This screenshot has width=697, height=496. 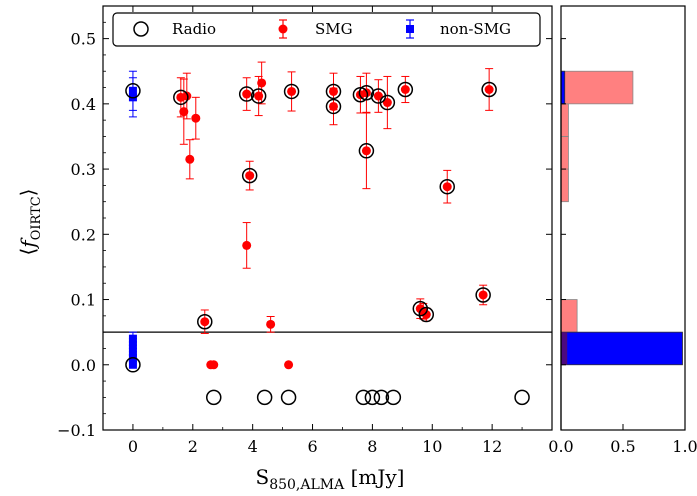 What do you see at coordinates (564, 348) in the screenshot?
I see `hist-overlap-shade` at bounding box center [564, 348].